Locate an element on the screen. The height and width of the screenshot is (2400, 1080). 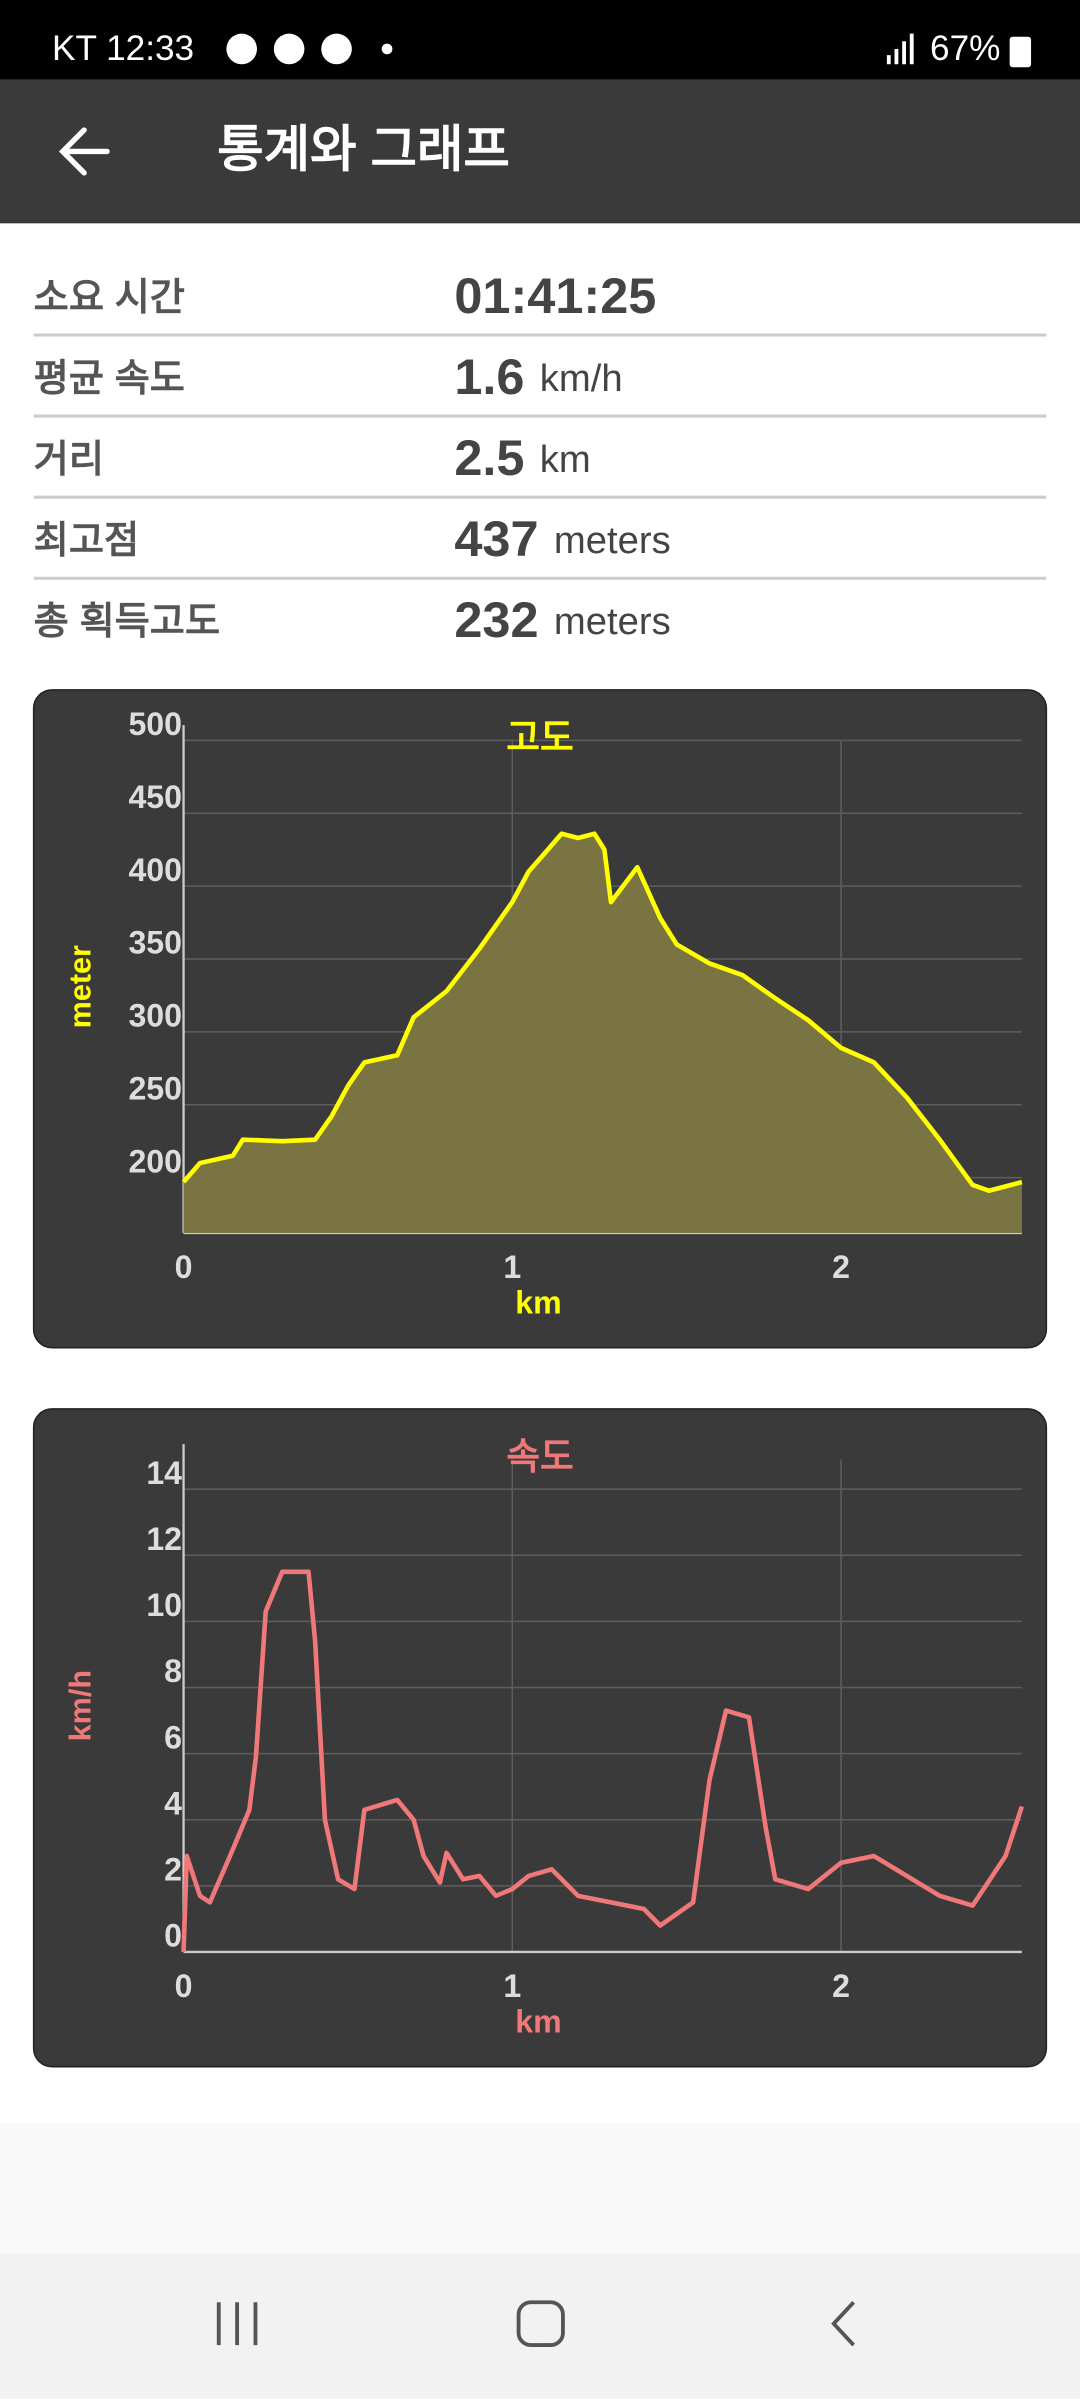
carrier-time: KT 12:33 is located at coordinates (123, 48).